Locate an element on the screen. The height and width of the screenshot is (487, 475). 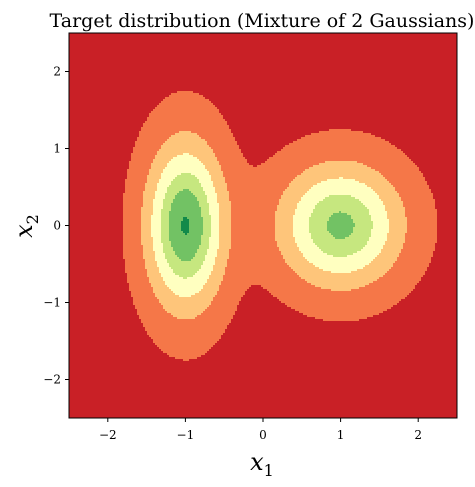
y-tick-label-3: −1 is located at coordinates (52, 303).